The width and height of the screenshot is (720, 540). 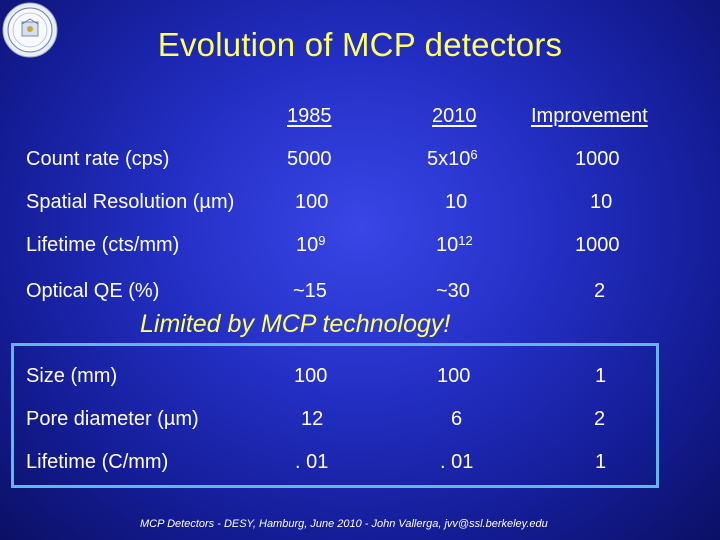 What do you see at coordinates (310, 291) in the screenshot?
I see `cell-optical-qe-1985: ~15` at bounding box center [310, 291].